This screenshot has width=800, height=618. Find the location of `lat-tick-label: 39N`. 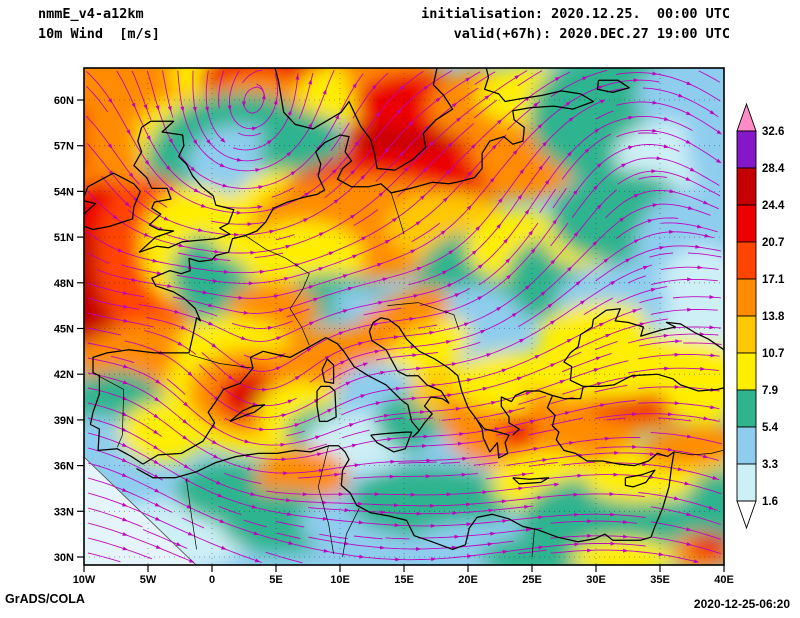

lat-tick-label: 39N is located at coordinates (64, 421).